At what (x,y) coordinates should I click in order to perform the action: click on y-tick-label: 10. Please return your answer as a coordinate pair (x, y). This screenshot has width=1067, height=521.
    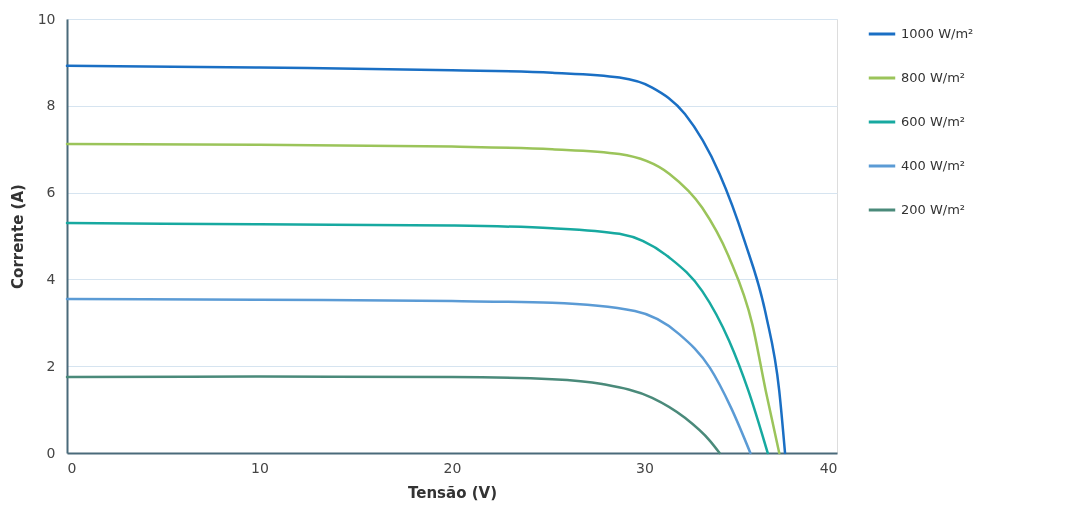
    Looking at the image, I should click on (46, 18).